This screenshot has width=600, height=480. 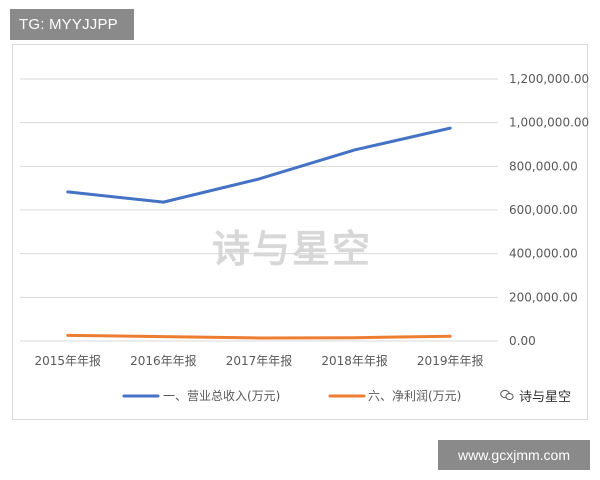 I want to click on x-tick-label: 2019年年报, so click(x=450, y=360).